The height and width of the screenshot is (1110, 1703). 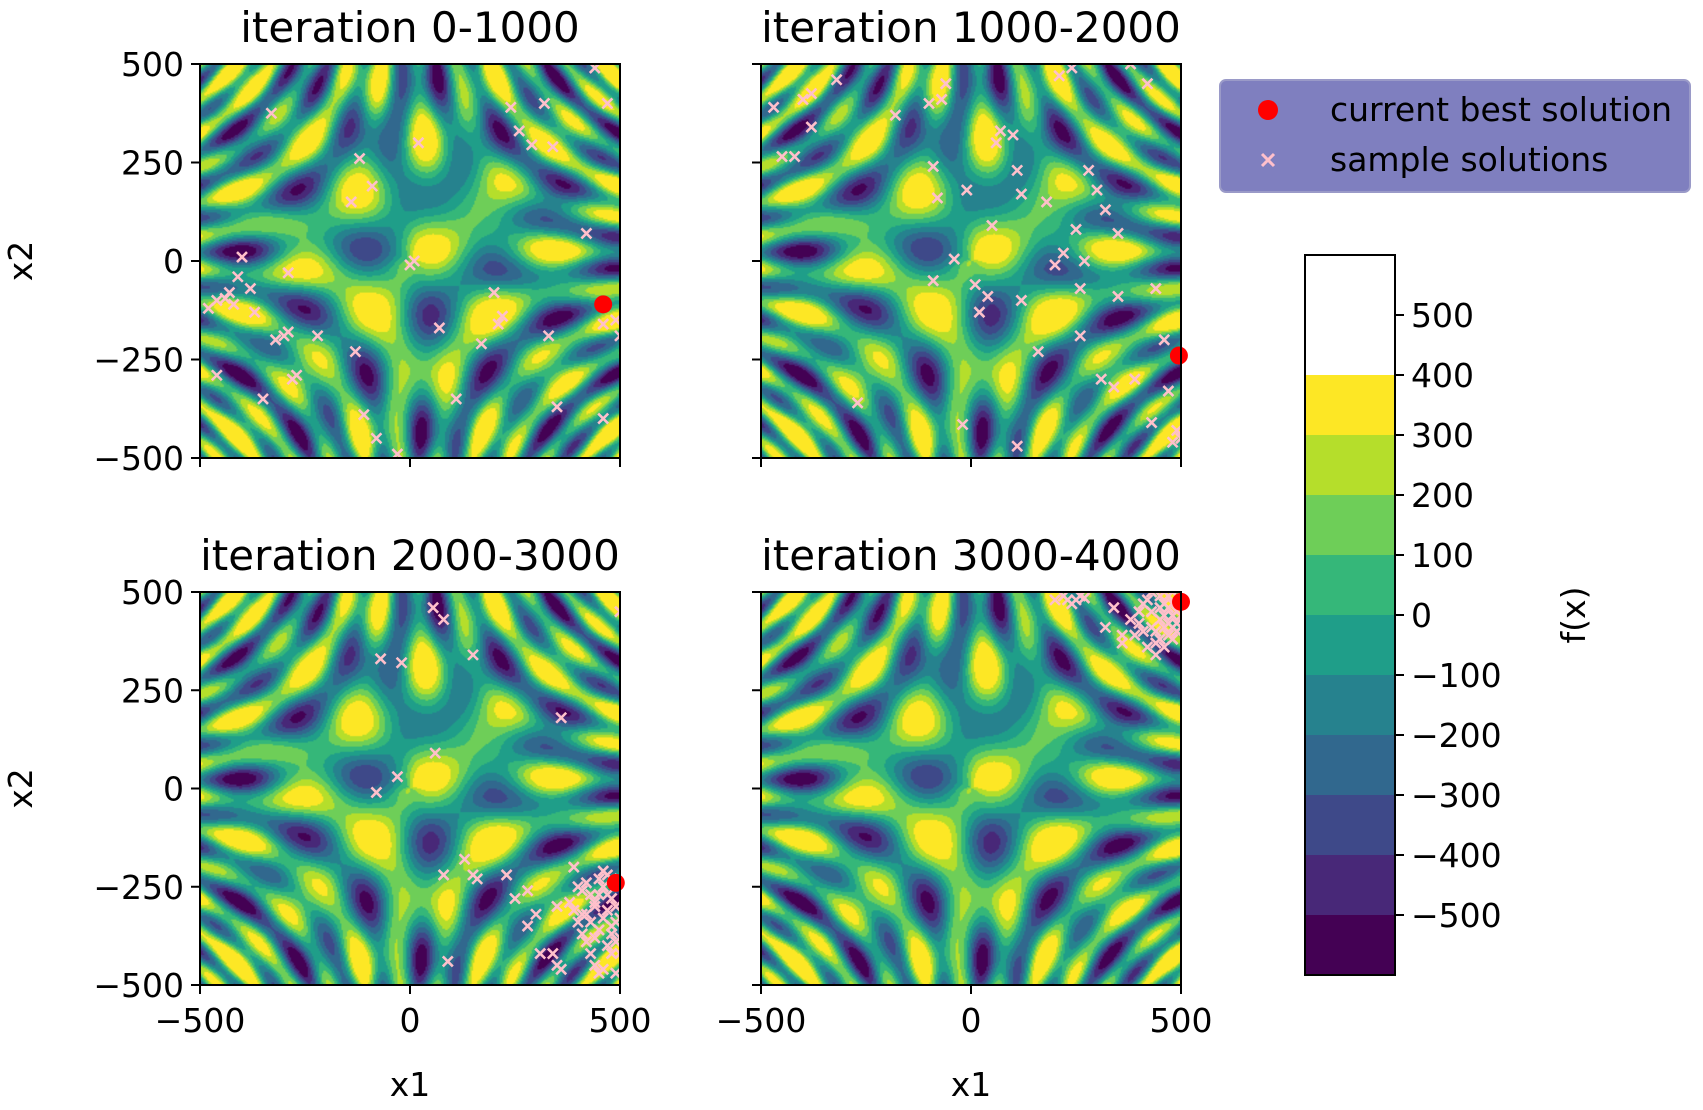 What do you see at coordinates (138, 887) in the screenshot?
I see `y-tick-label: −250` at bounding box center [138, 887].